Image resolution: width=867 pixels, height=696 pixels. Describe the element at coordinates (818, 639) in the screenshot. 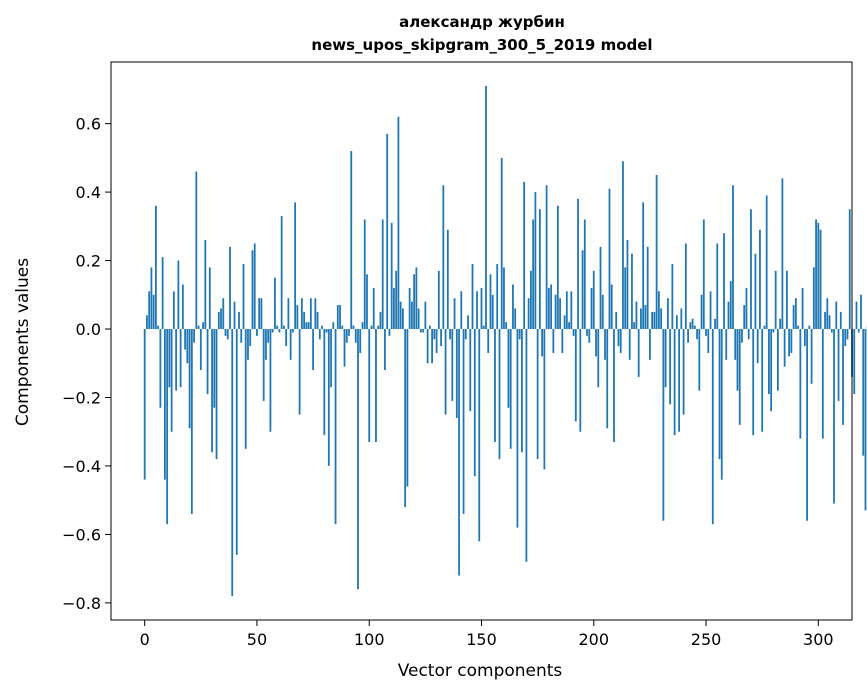

I see `x-tick-label: 300` at that location.